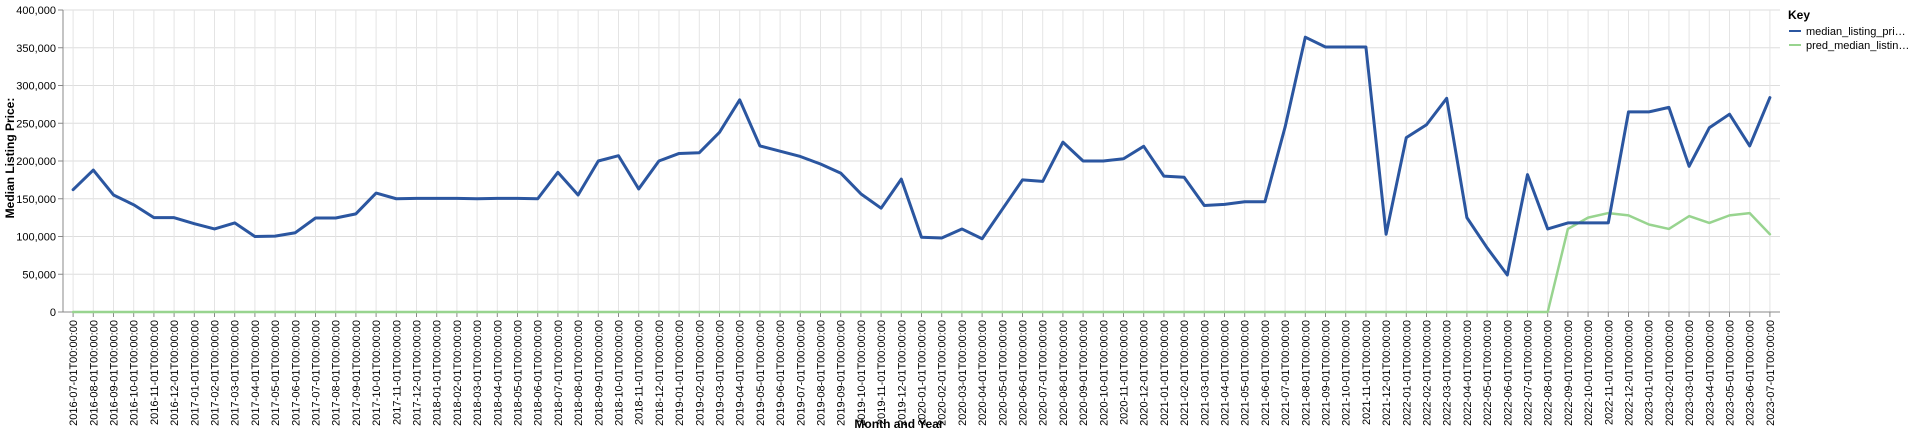 This screenshot has width=1920, height=434. What do you see at coordinates (1266, 373) in the screenshot?
I see `x-tick-label: 2021-06-01T00:00:00` at bounding box center [1266, 373].